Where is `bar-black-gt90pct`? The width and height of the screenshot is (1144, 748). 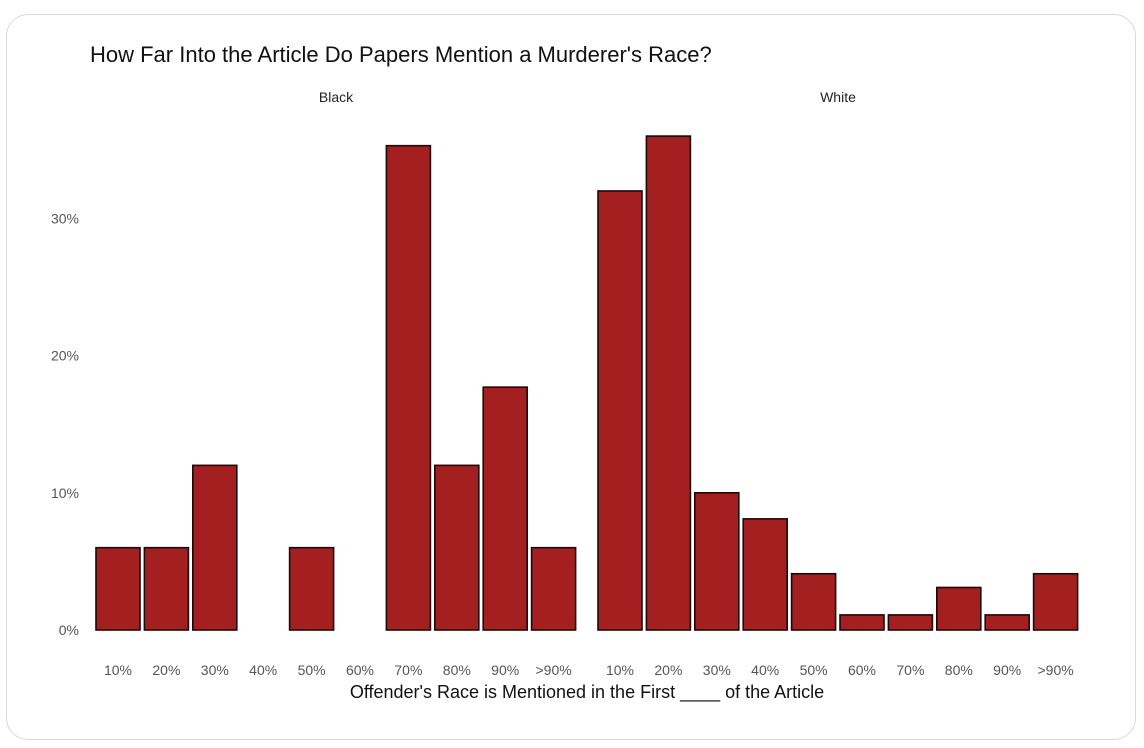 bar-black-gt90pct is located at coordinates (553, 588).